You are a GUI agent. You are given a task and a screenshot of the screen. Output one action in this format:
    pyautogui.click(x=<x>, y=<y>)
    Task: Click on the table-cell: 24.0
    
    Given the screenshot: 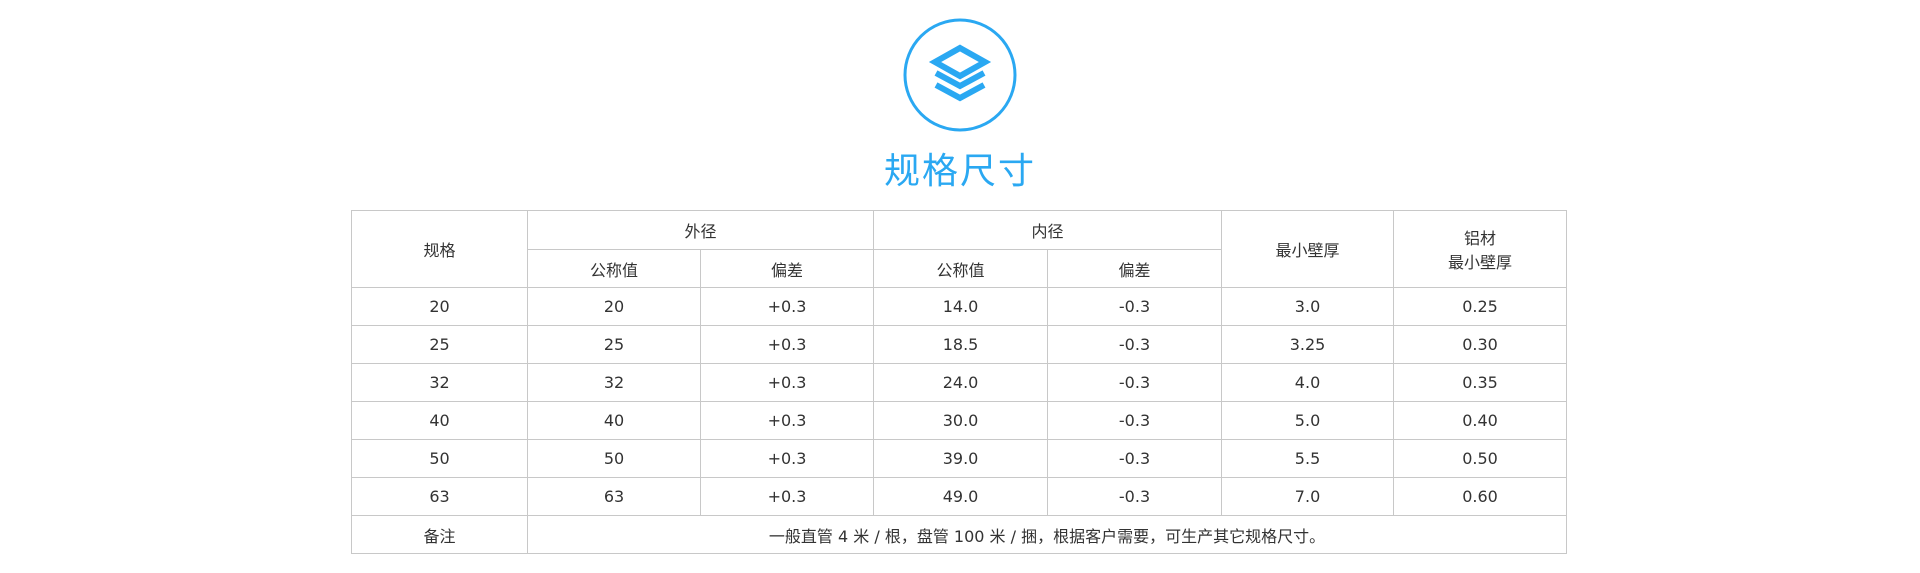 What is the action you would take?
    pyautogui.click(x=961, y=382)
    